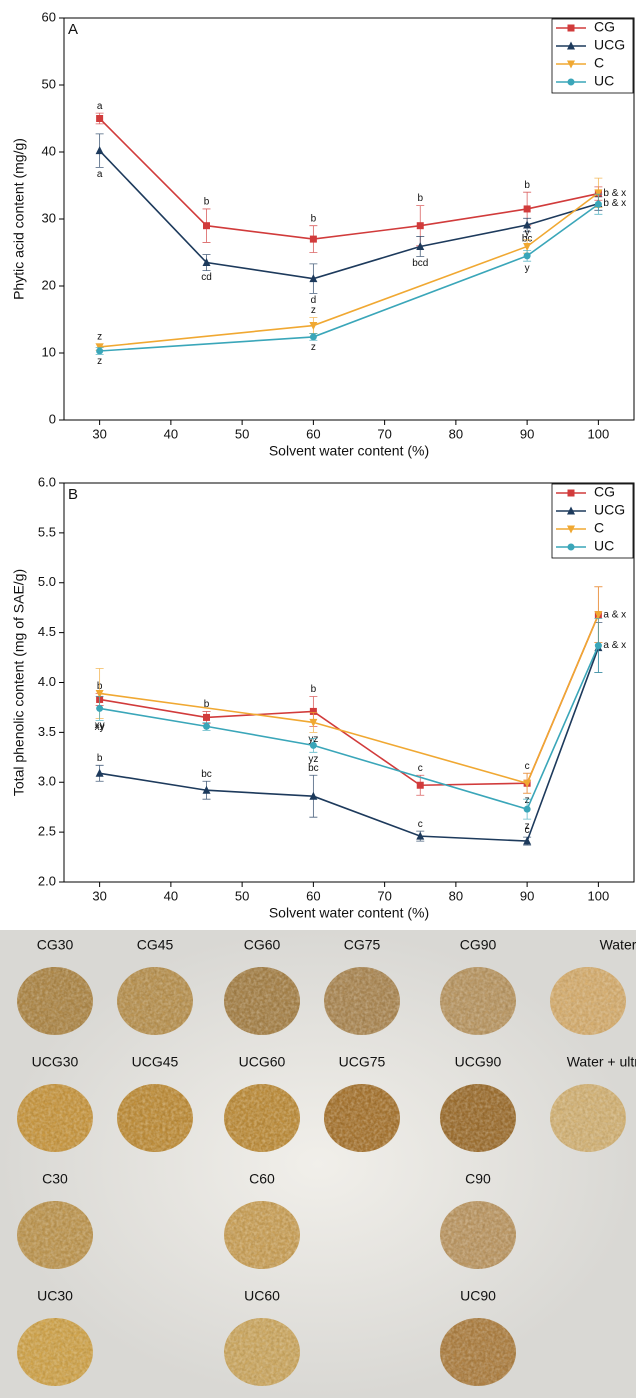 The width and height of the screenshot is (636, 1398). I want to click on panel-label: B, so click(73, 494).